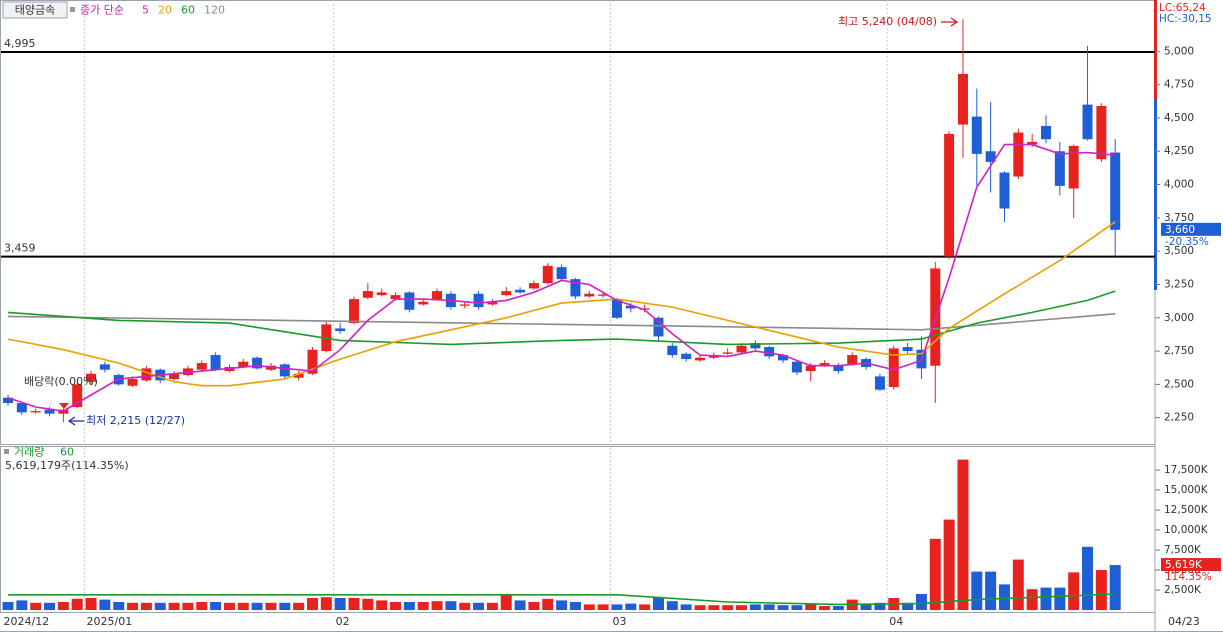 The image size is (1223, 632). What do you see at coordinates (6, 451) in the screenshot?
I see `legend-marker` at bounding box center [6, 451].